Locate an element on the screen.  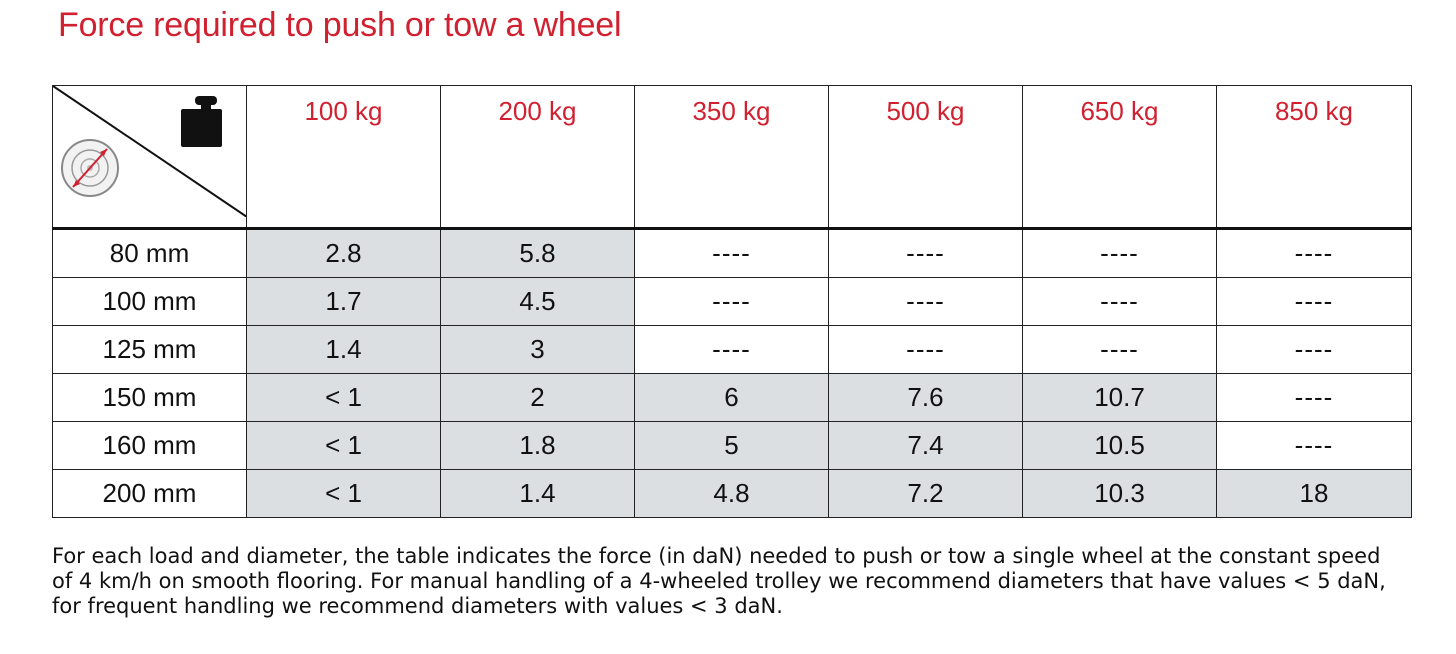
force-value-cell: 5 is located at coordinates (731, 445).